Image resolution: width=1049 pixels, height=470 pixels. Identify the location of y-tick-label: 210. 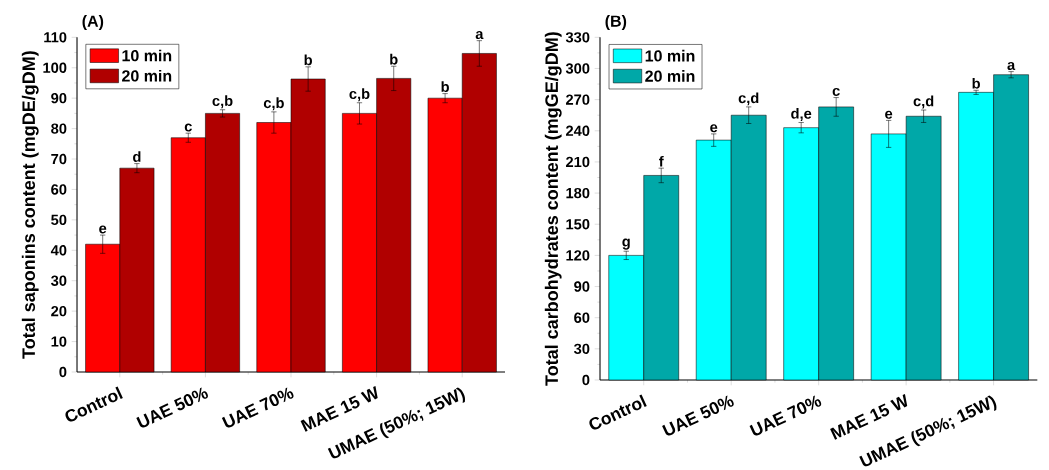
(577, 162).